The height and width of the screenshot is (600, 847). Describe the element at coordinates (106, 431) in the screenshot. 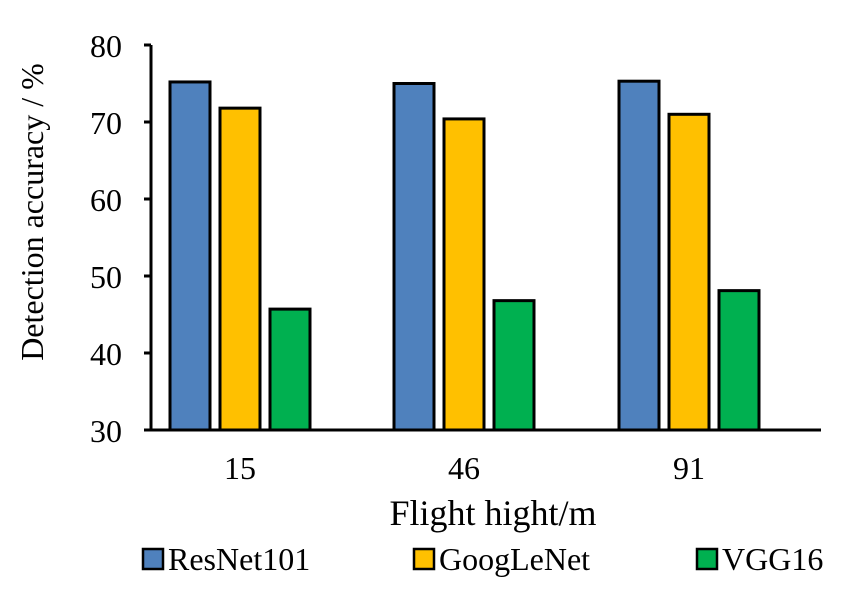

I see `y-tick-label: 30` at that location.